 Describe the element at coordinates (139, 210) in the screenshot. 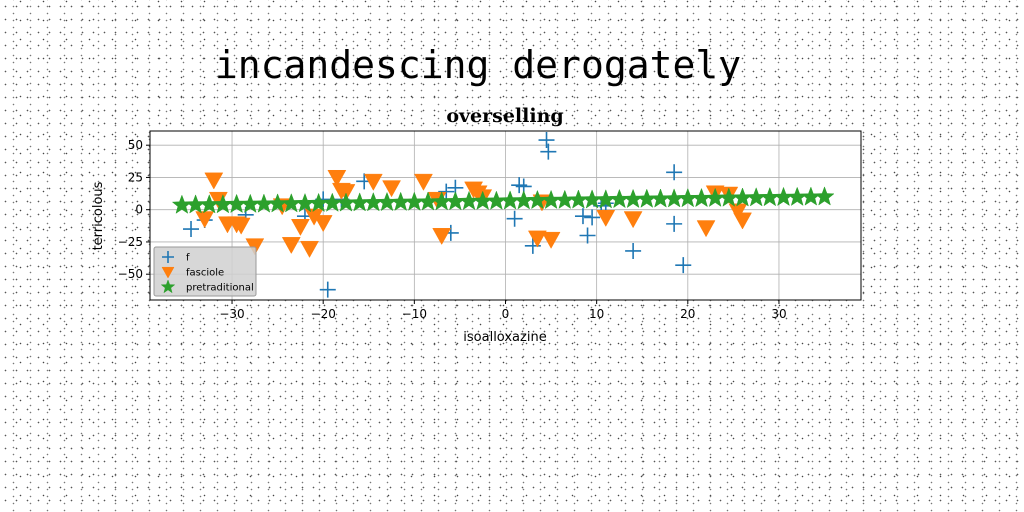

I see `y-tick-label: 0` at that location.